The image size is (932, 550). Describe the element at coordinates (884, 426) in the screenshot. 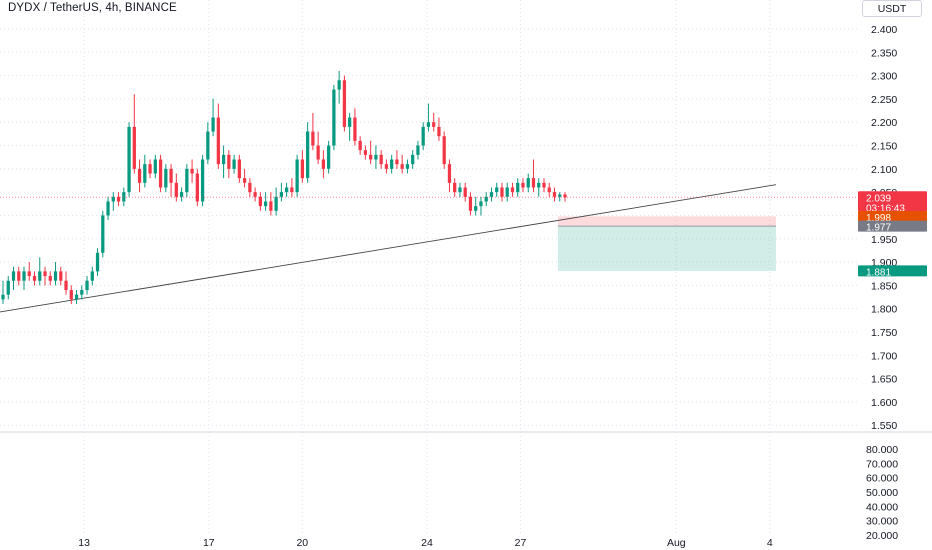

I see `price-tick-label: 1.550` at that location.